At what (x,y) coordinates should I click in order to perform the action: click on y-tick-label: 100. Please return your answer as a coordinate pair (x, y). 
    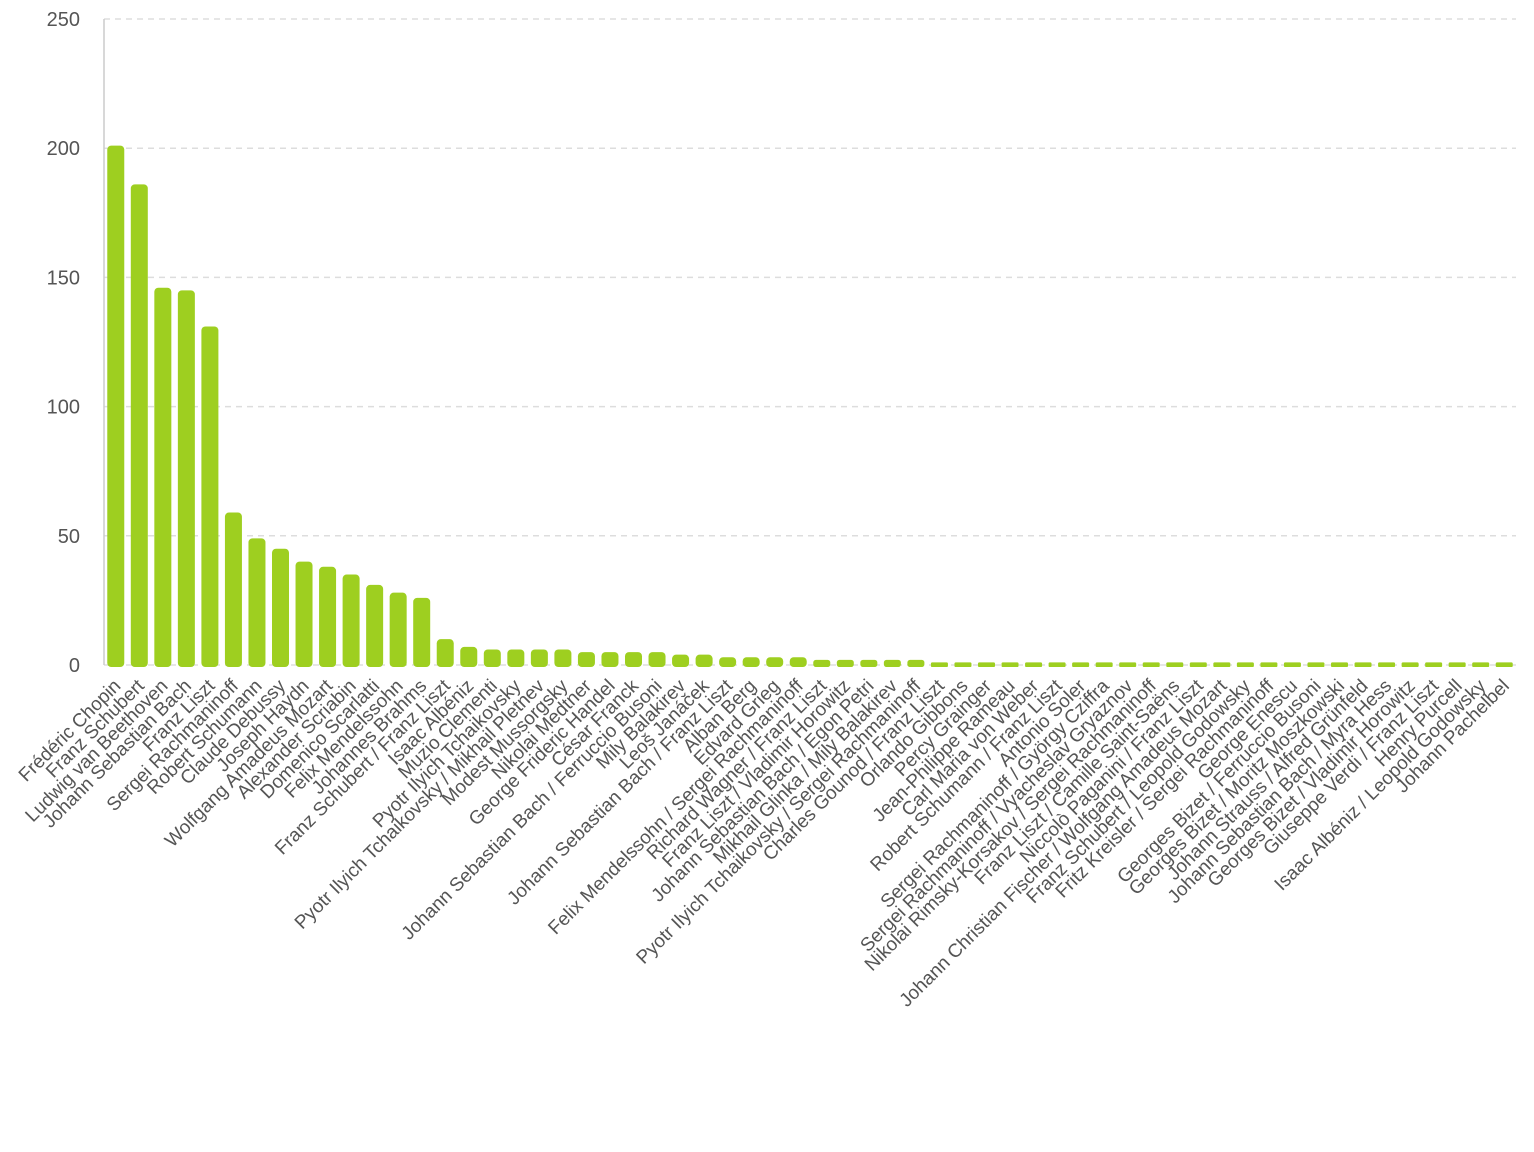
    Looking at the image, I should click on (63, 408).